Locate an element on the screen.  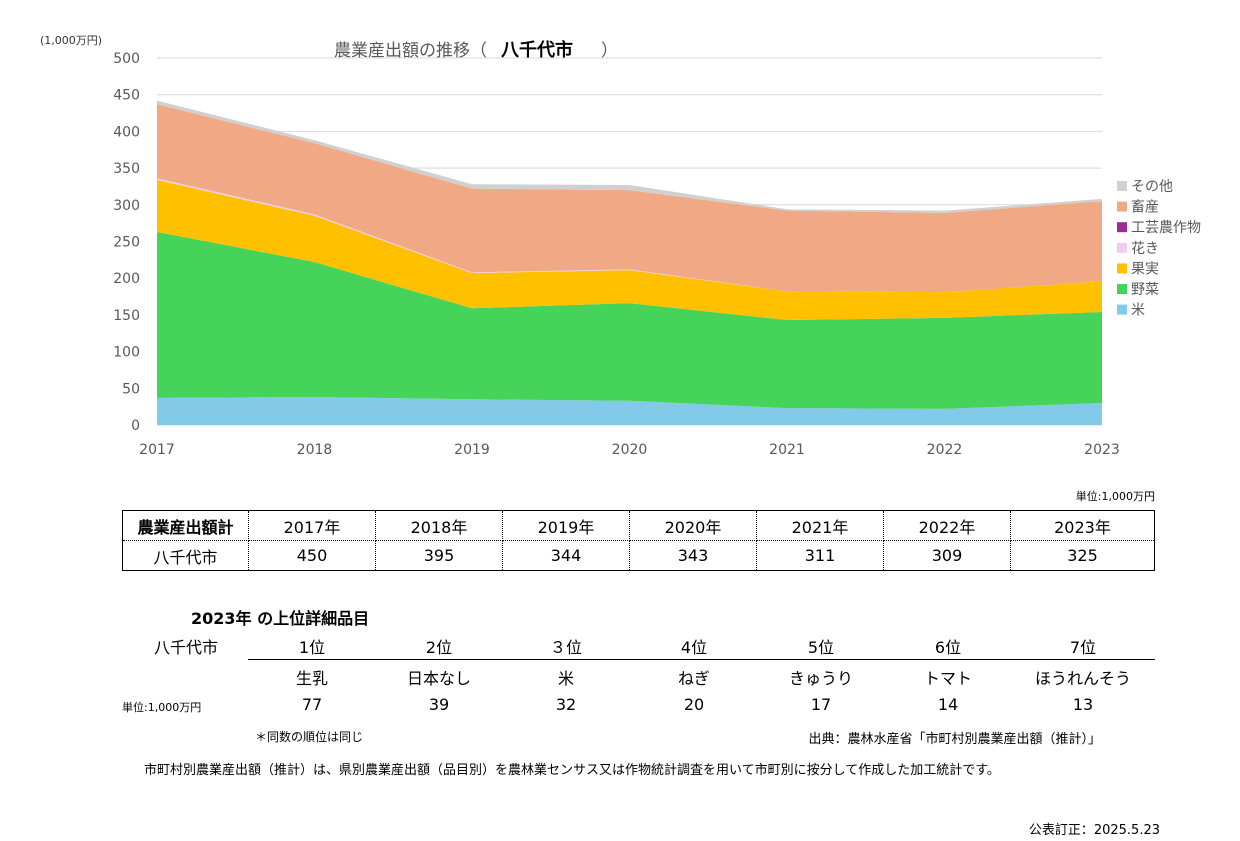
total-value: 344 is located at coordinates (566, 555).